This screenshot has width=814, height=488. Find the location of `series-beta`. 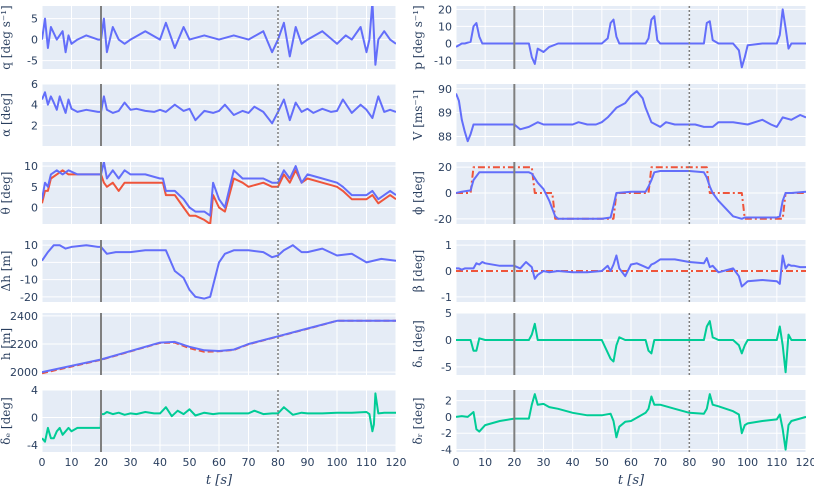

series-beta is located at coordinates (631, 271).